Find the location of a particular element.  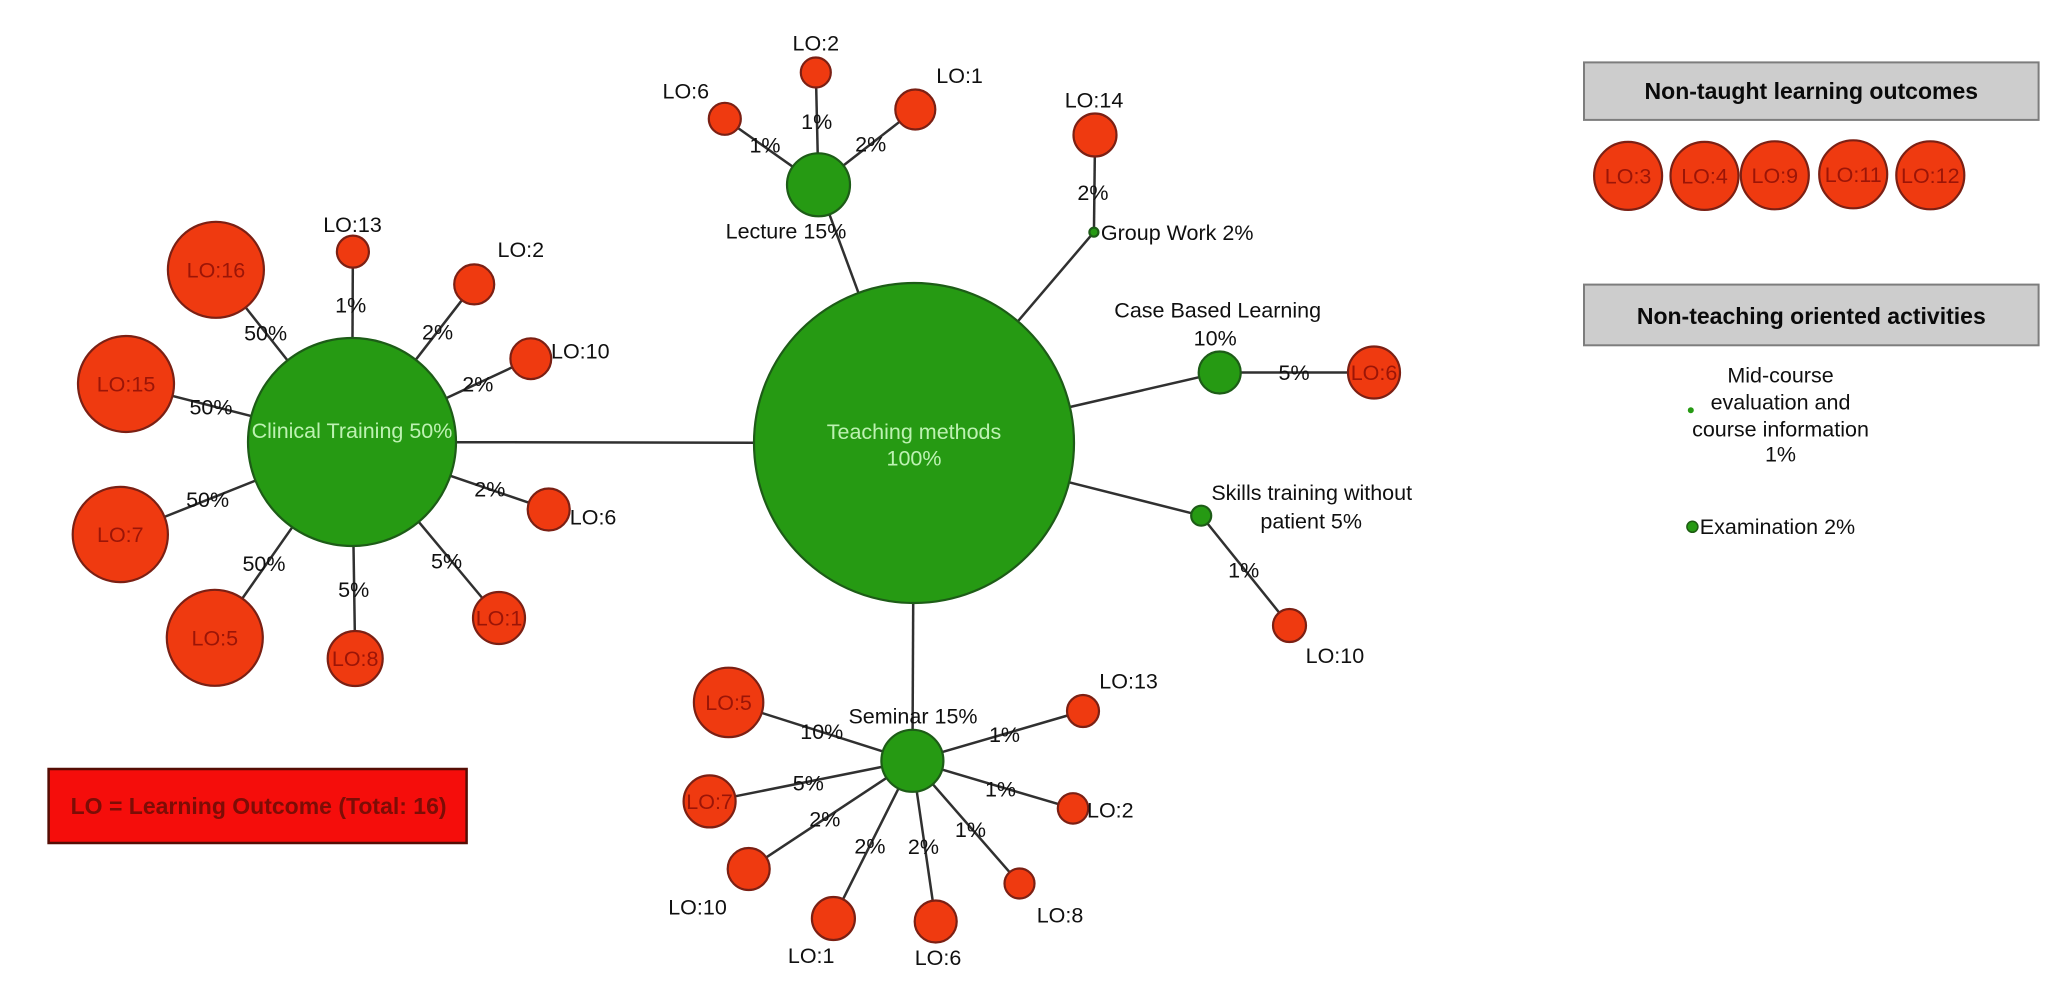

svg-text:Non-teaching oriented activiti: Non-teaching oriented activities is located at coordinates (1811, 316).